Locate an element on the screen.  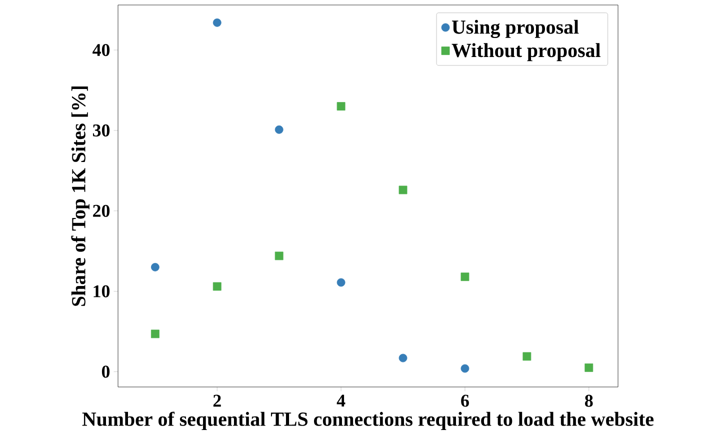
y-tick-label: 30 is located at coordinates (101, 130).